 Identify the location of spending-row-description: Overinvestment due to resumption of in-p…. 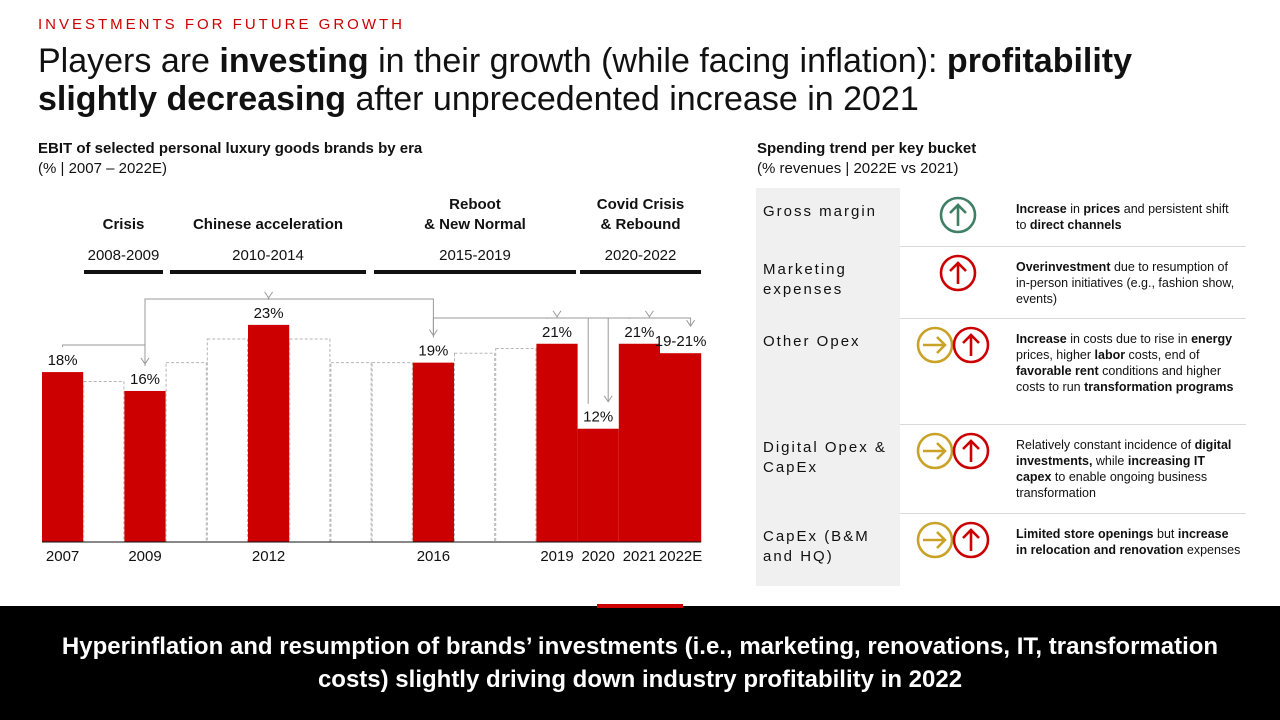
(1128, 283).